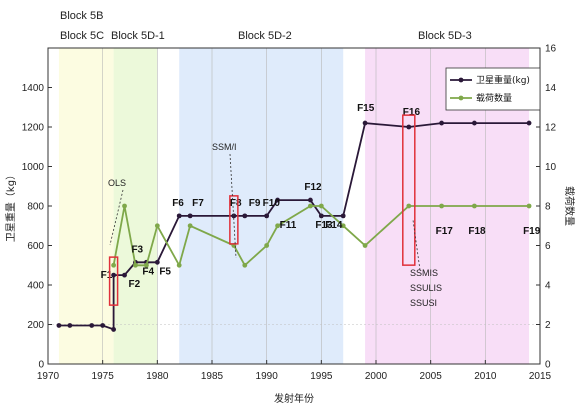  Describe the element at coordinates (424, 273) in the screenshot. I see `annotation-text-2-0: SSMIS` at that location.